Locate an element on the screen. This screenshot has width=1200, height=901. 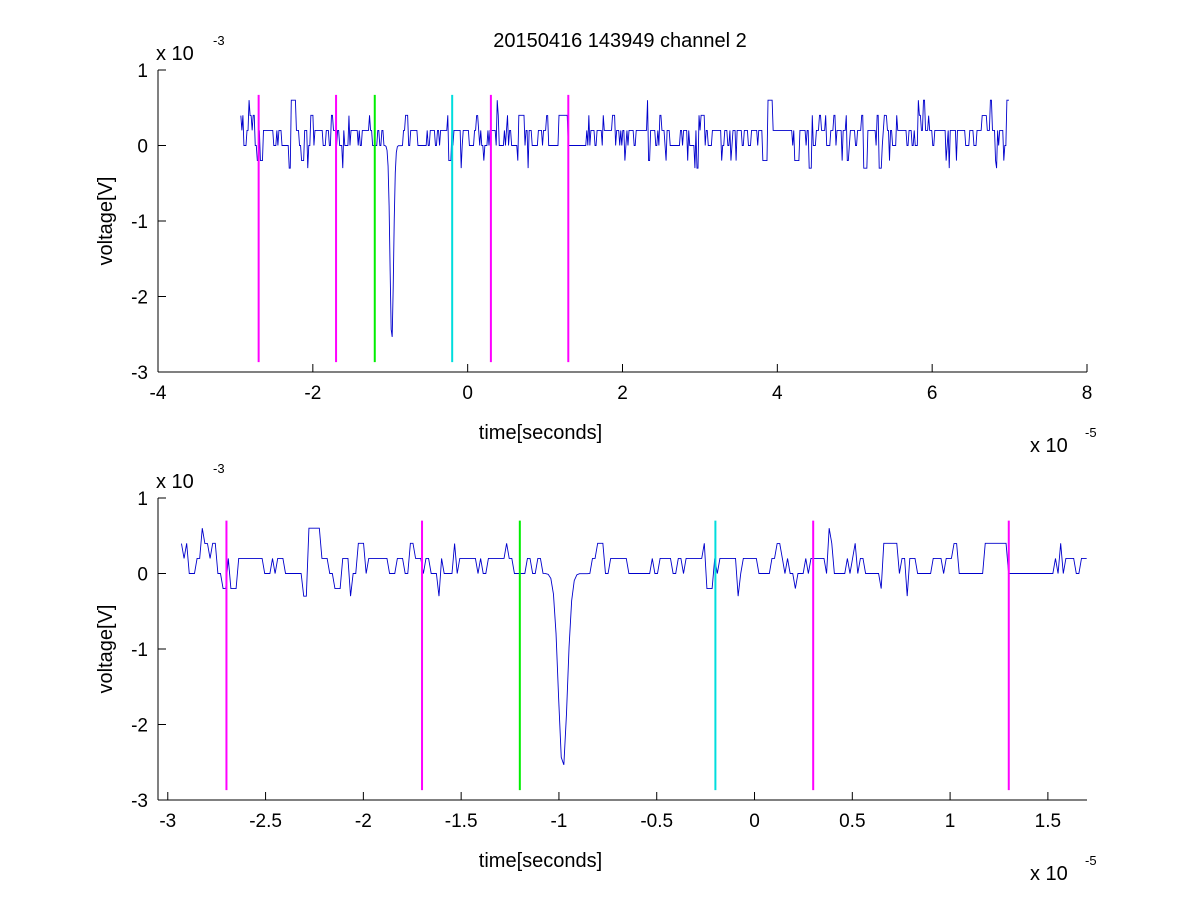
x-tick-label: 1 is located at coordinates (950, 821).